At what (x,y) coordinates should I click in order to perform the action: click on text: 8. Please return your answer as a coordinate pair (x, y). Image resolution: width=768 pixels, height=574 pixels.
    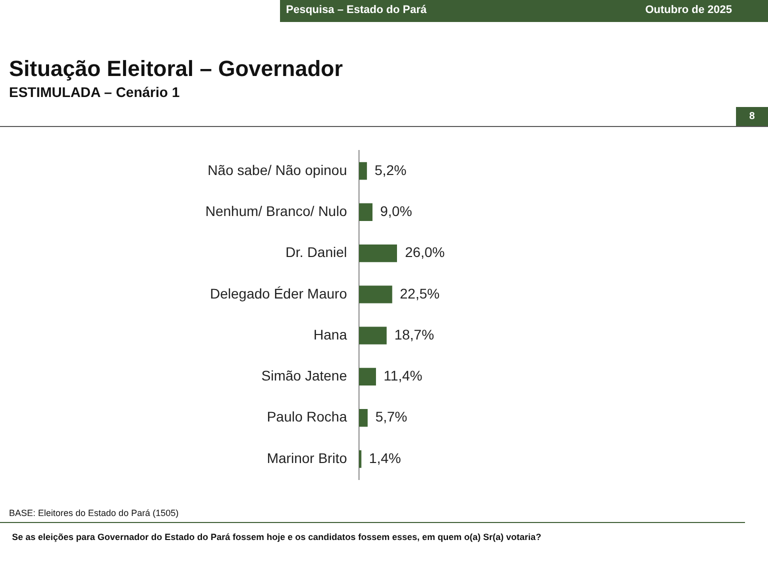
    Looking at the image, I should click on (752, 116).